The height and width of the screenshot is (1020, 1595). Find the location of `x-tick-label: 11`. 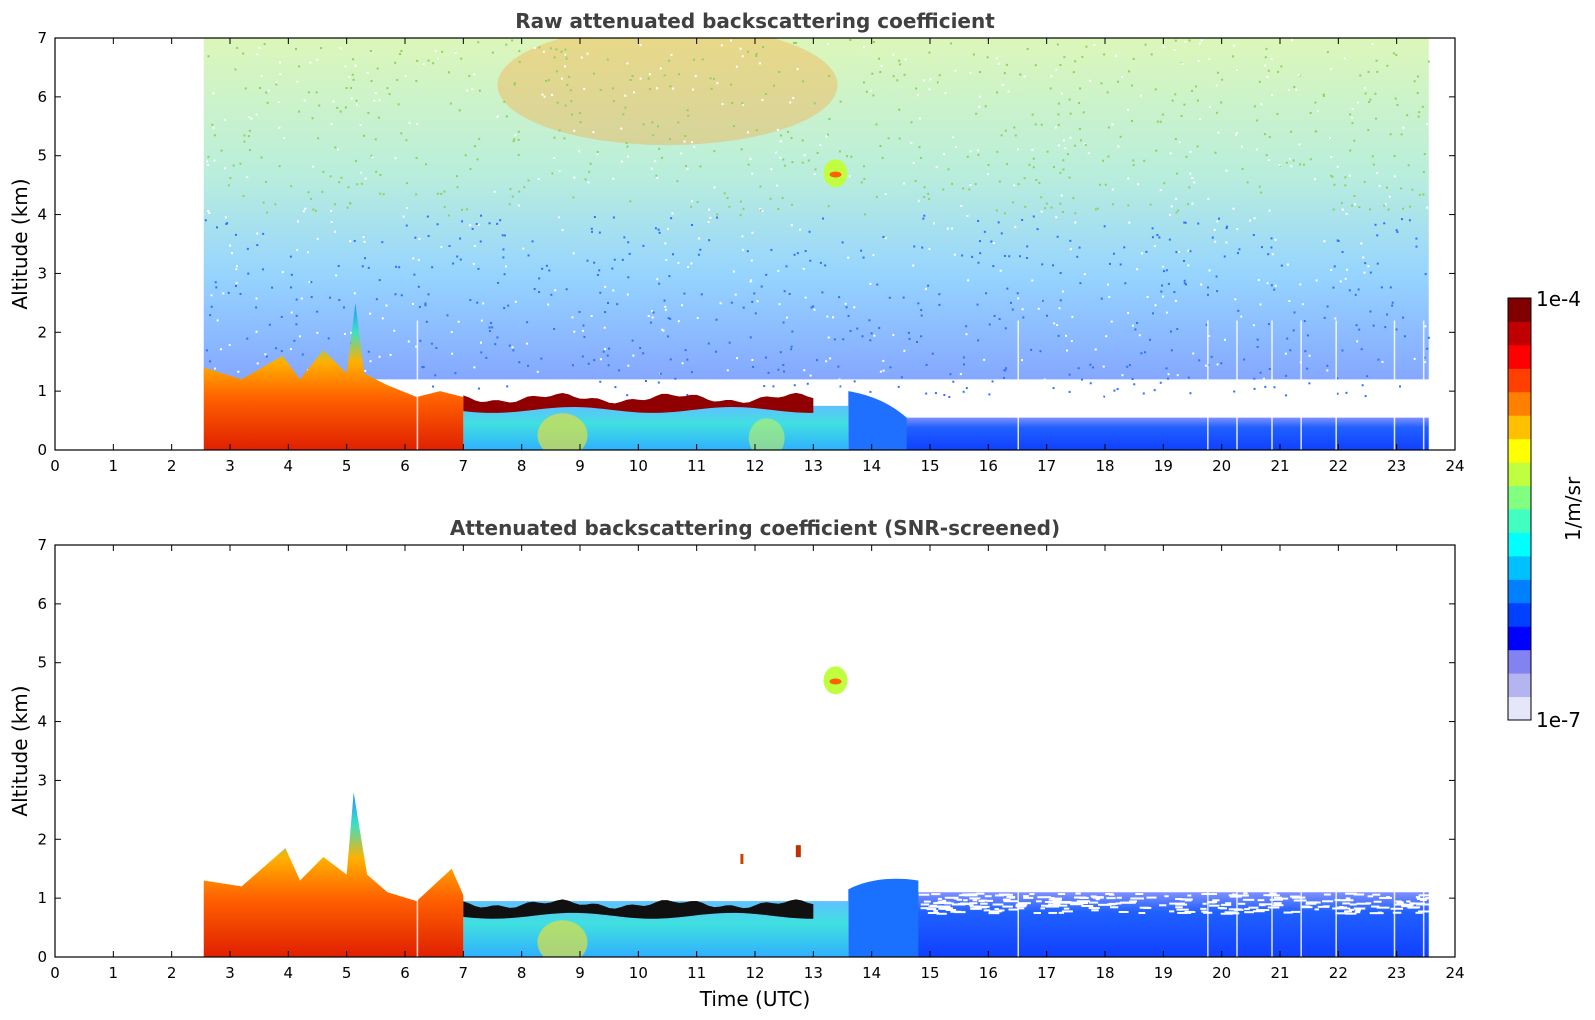

x-tick-label: 11 is located at coordinates (696, 973).